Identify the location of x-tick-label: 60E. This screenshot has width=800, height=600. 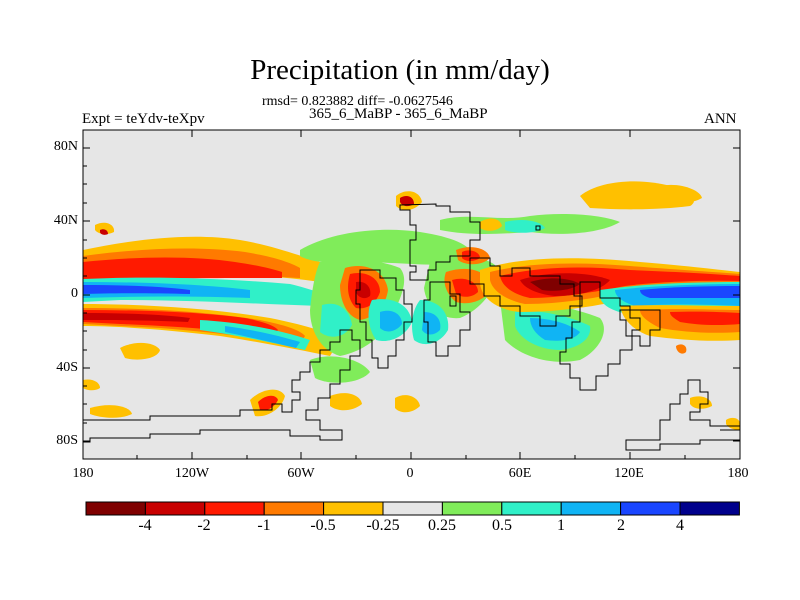
(520, 473).